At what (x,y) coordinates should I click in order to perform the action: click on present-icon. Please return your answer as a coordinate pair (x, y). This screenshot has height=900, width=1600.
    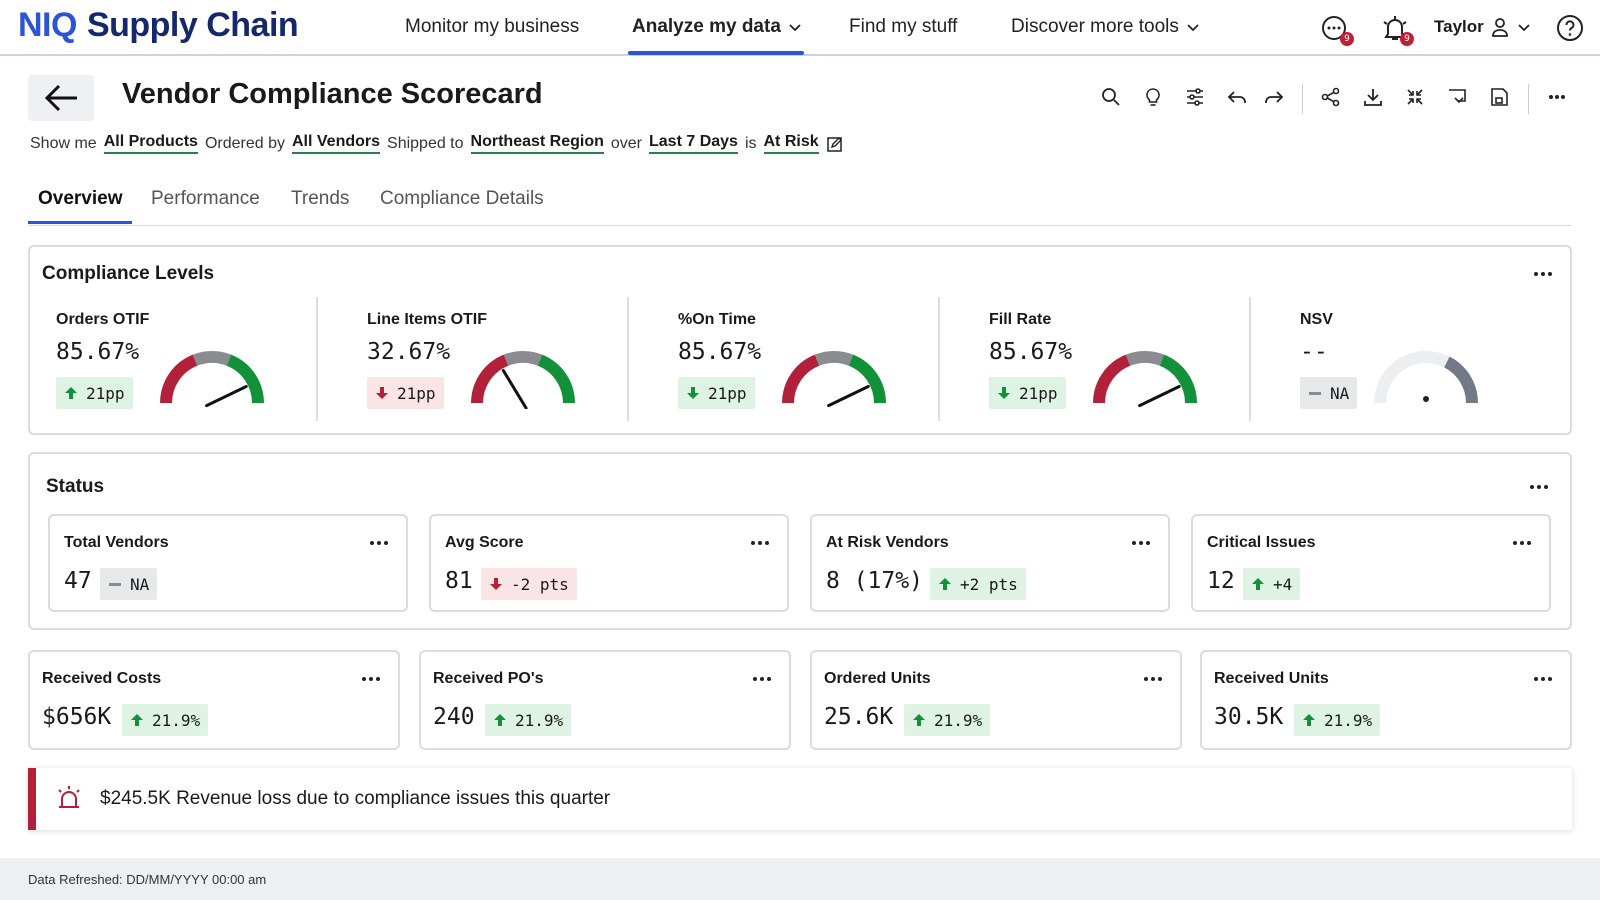
    Looking at the image, I should click on (1457, 96).